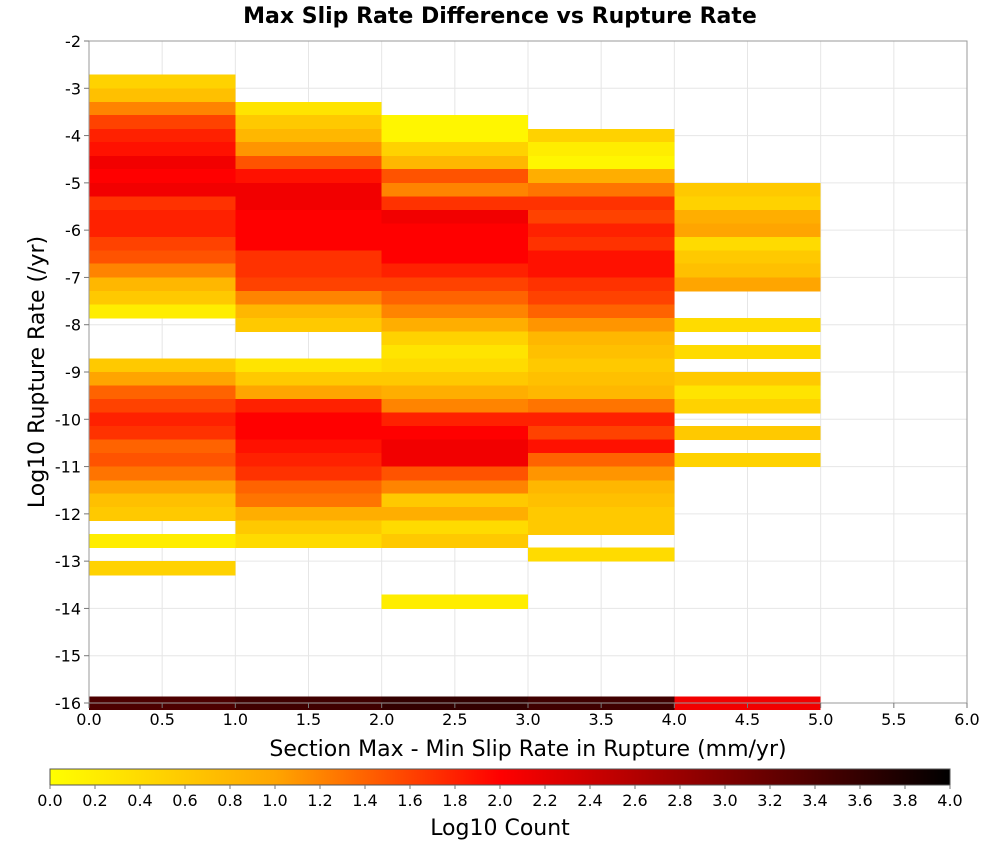 The height and width of the screenshot is (850, 1000). I want to click on colorbar-tick-label: 2.8, so click(679, 800).